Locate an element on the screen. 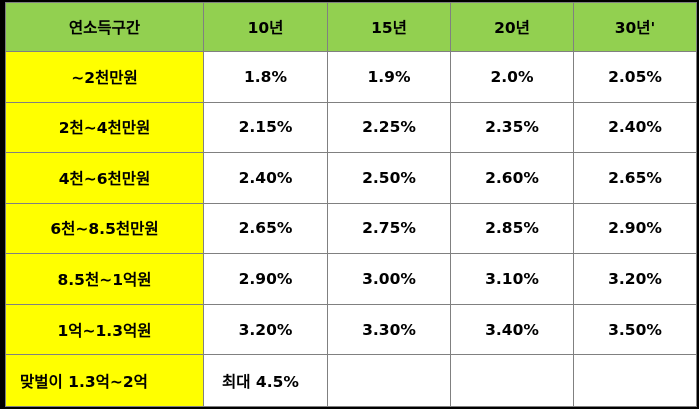 The image size is (699, 409). header-income-bracket: 연소득구간 is located at coordinates (104, 27).